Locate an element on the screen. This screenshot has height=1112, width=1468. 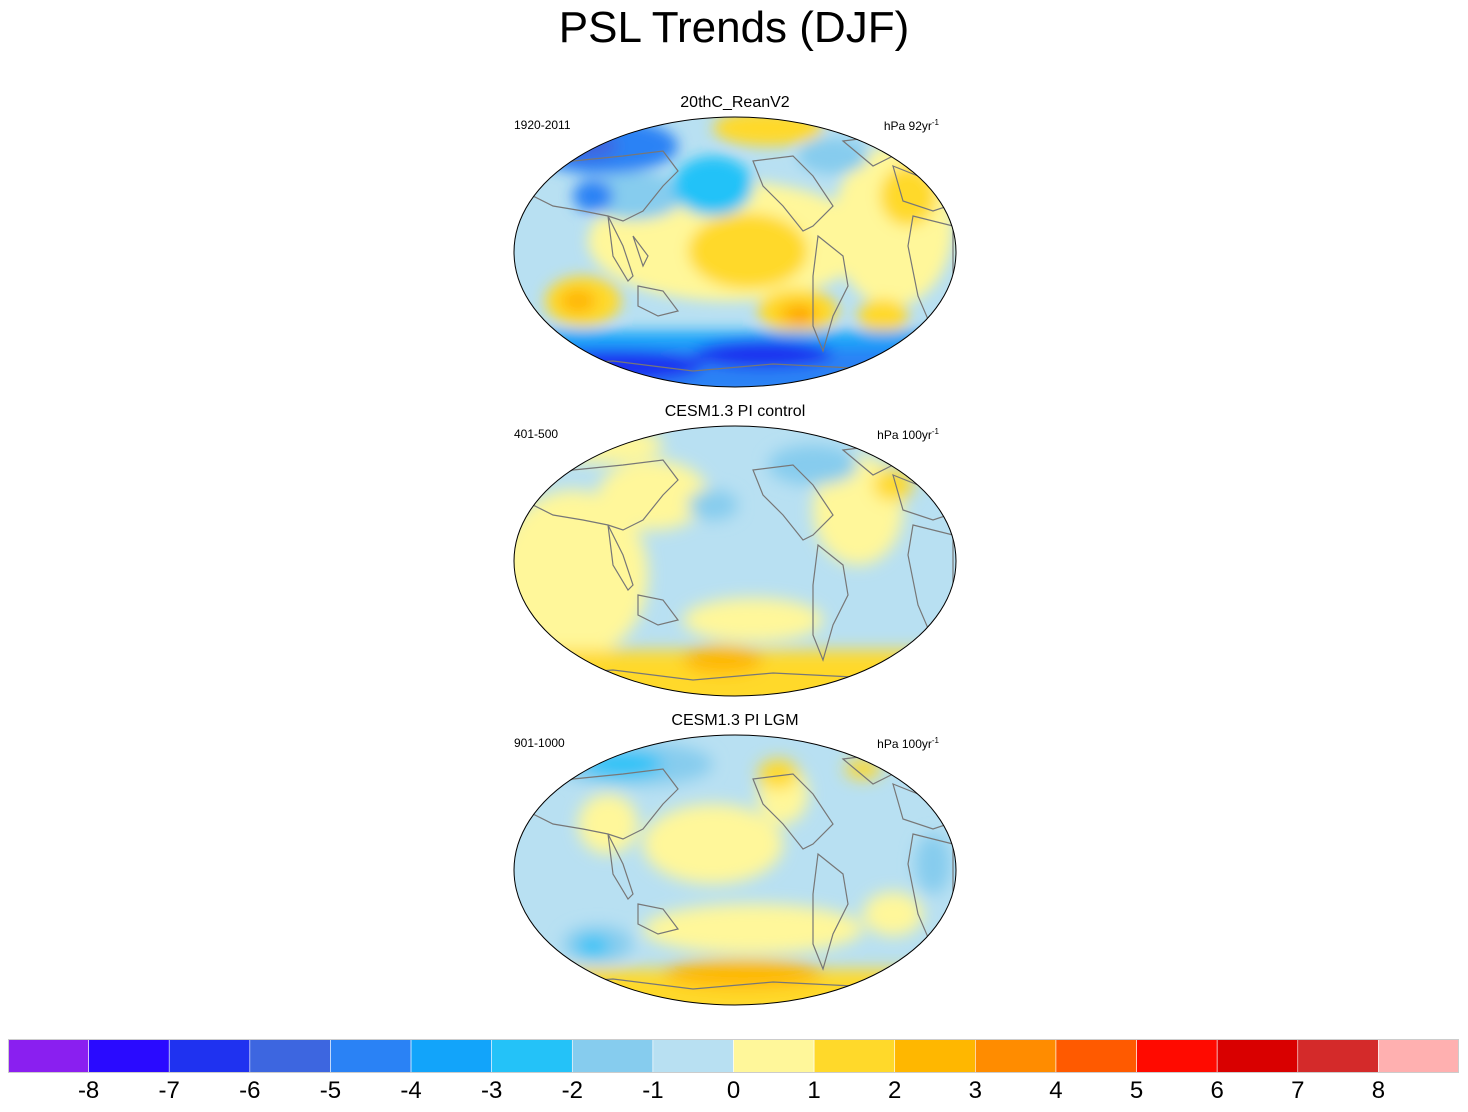
colorbar-tick-label: -2 is located at coordinates (572, 1090).